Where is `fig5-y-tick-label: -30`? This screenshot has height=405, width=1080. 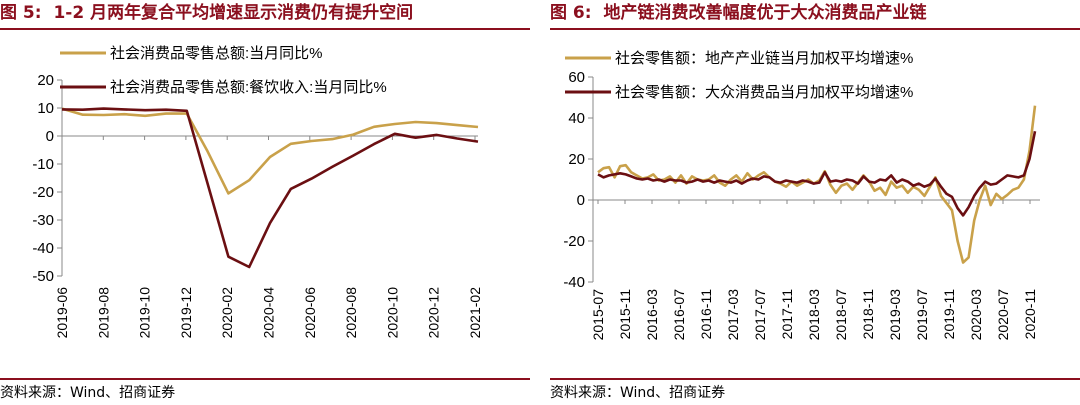
fig5-y-tick-label: -30 is located at coordinates (43, 220).